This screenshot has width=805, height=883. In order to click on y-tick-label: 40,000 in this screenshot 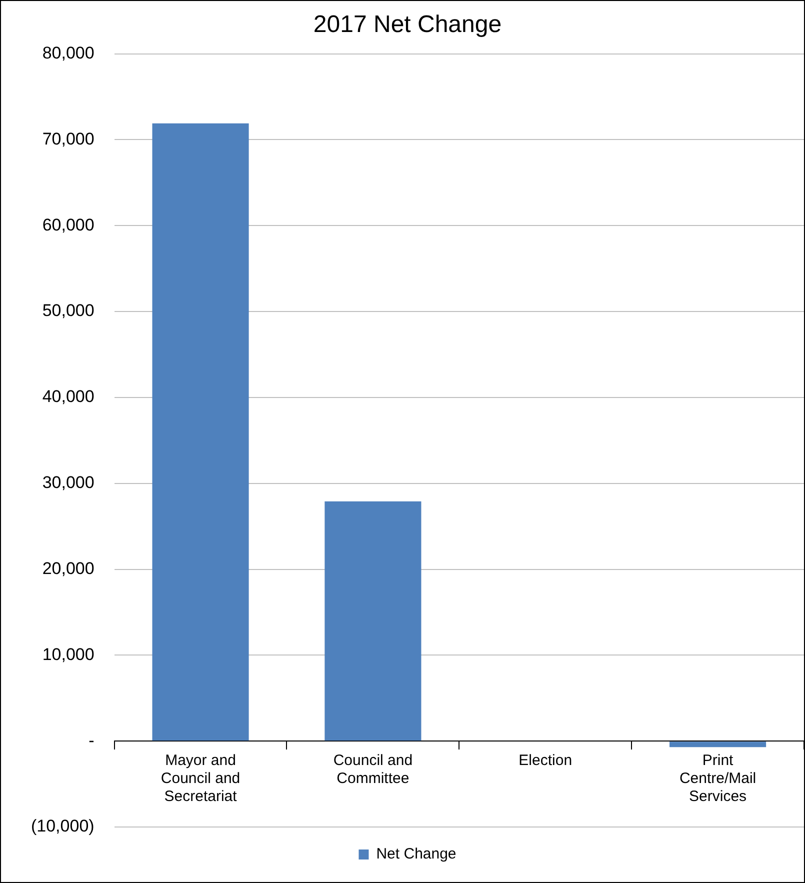, I will do `click(68, 396)`.